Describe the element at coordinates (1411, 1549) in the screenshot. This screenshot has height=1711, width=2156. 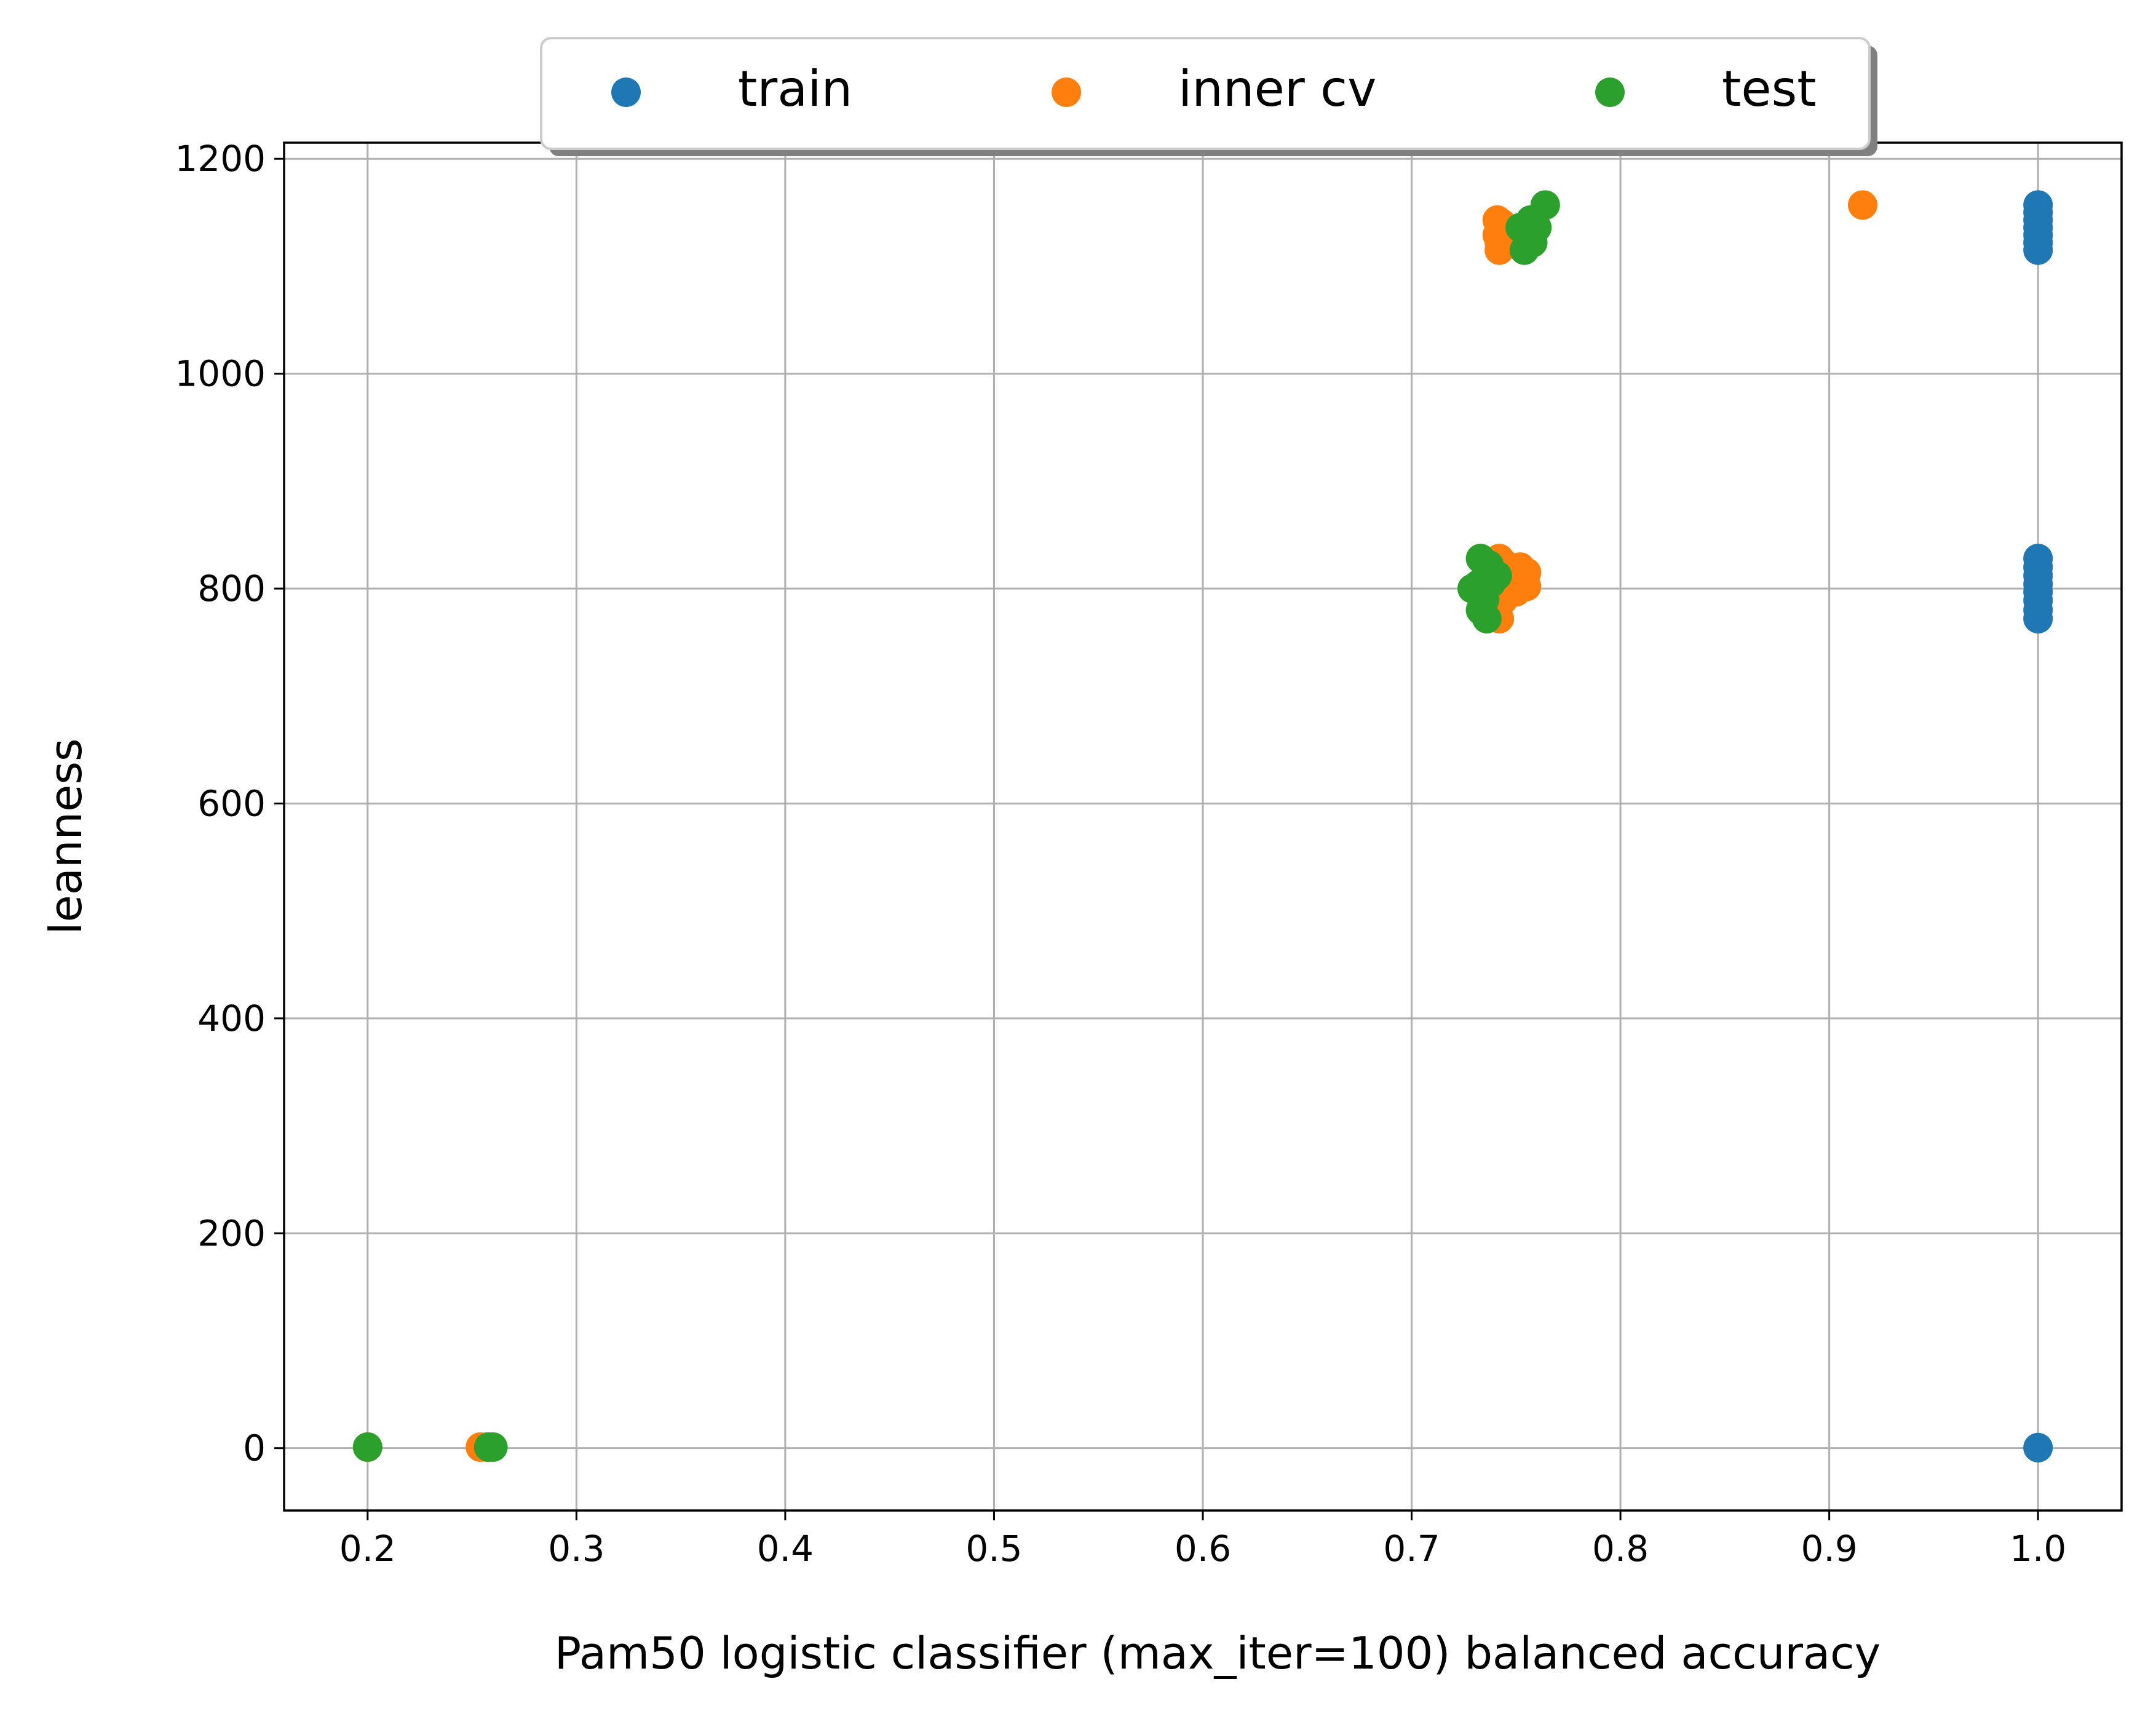
I see `x-tick-label: 0.7` at that location.